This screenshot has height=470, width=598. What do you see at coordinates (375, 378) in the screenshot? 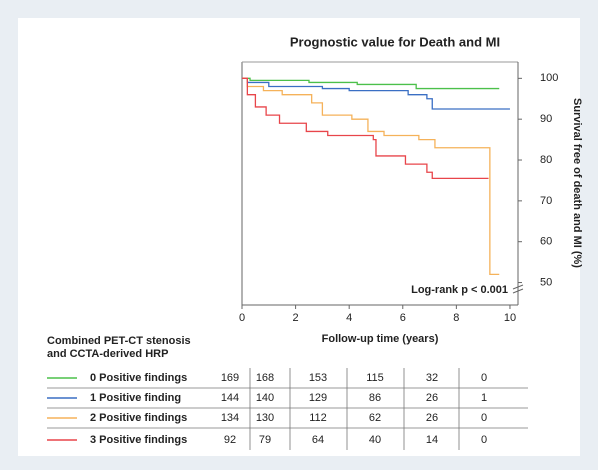
I see `at-risk-count: 115` at bounding box center [375, 378].